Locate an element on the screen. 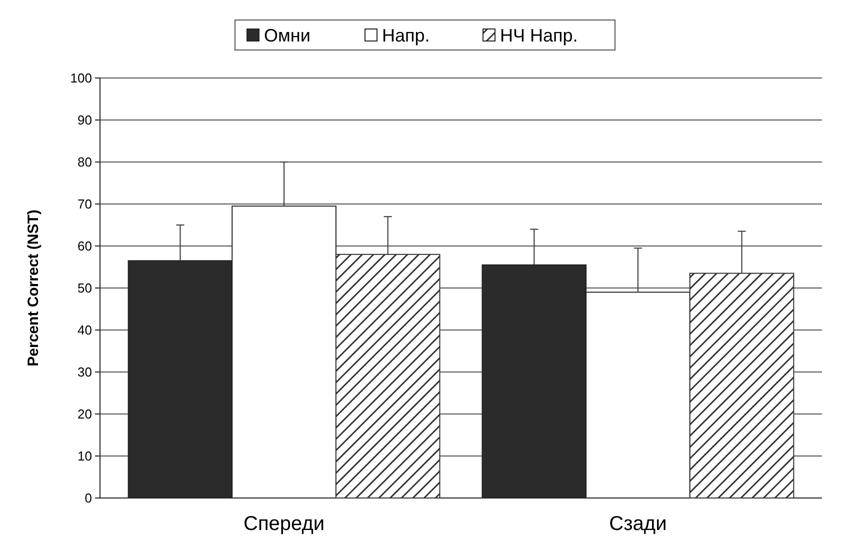 This screenshot has width=850, height=551. y-tick-label: 100 is located at coordinates (81, 78).